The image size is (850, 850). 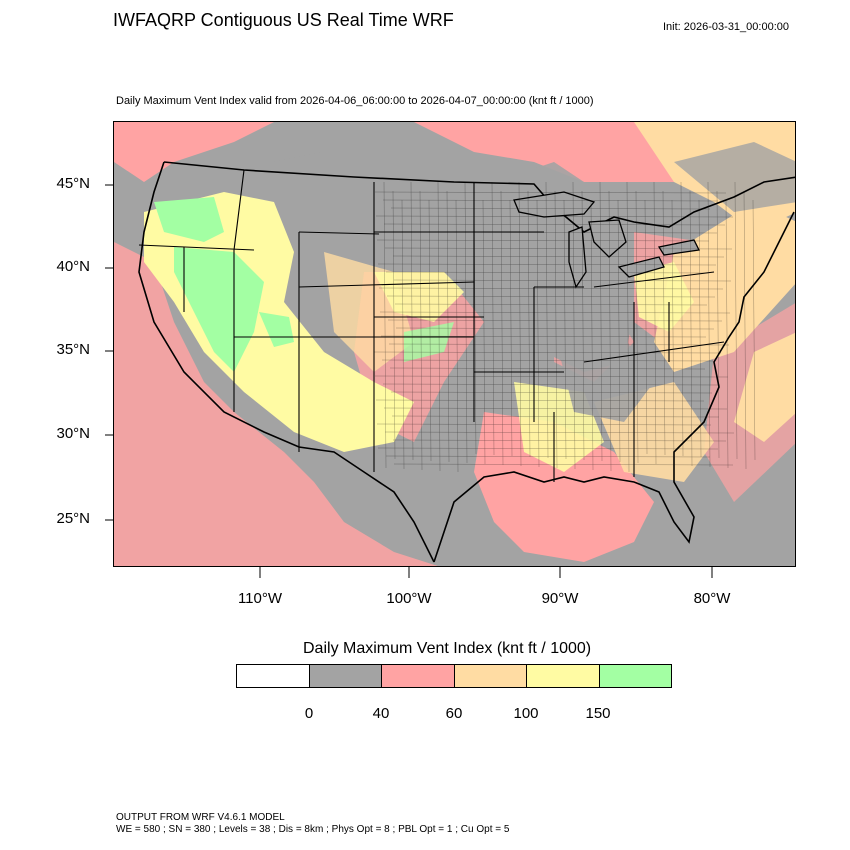 What do you see at coordinates (726, 27) in the screenshot?
I see `init-time: Init: 2026-03-31_00:00:00` at bounding box center [726, 27].